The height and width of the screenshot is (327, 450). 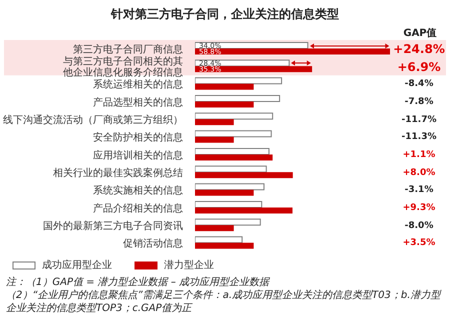 I want to click on y-tick-label: 产品介绍相关的信息, so click(x=138, y=208).